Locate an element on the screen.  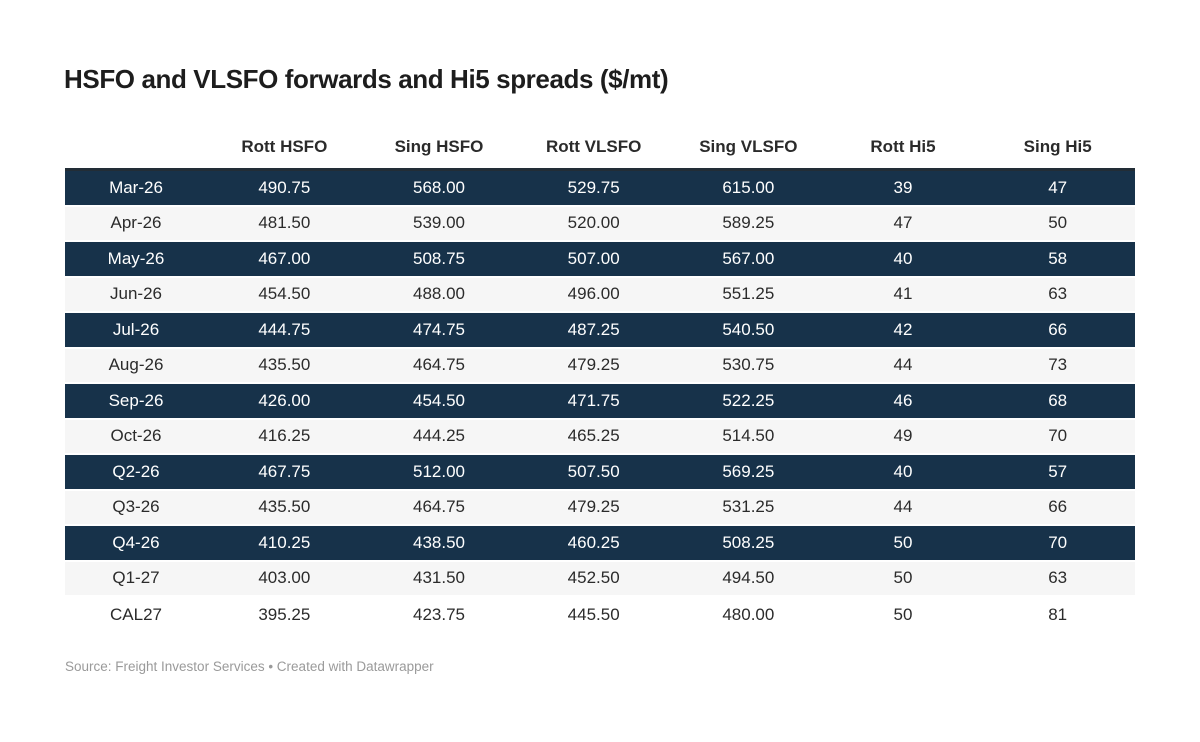
value-cell: 512.00 is located at coordinates (438, 471).